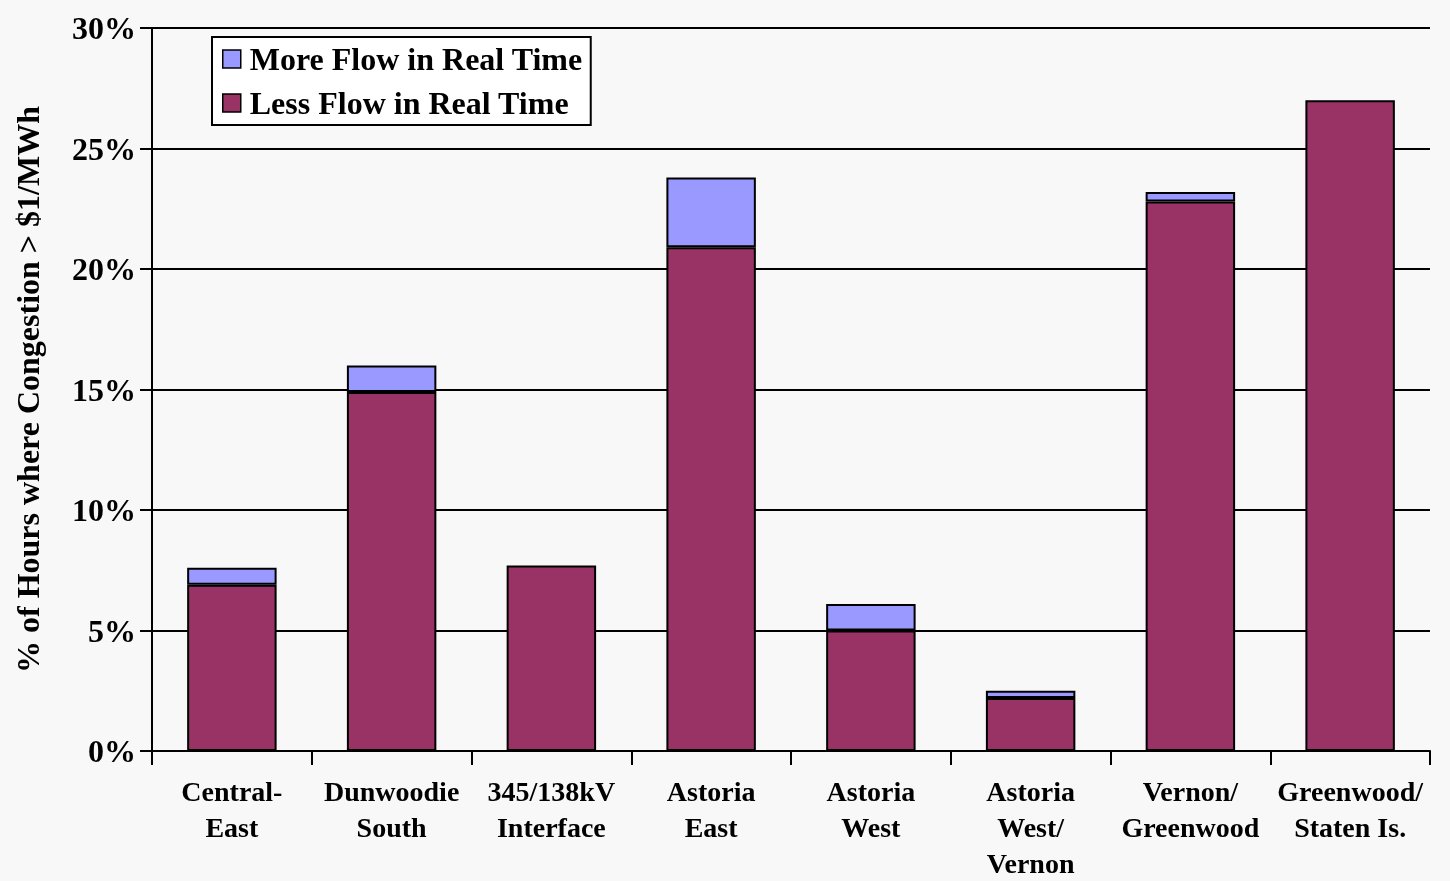 This screenshot has height=881, width=1450. What do you see at coordinates (711, 809) in the screenshot?
I see `x-tick-label: Astoria East` at bounding box center [711, 809].